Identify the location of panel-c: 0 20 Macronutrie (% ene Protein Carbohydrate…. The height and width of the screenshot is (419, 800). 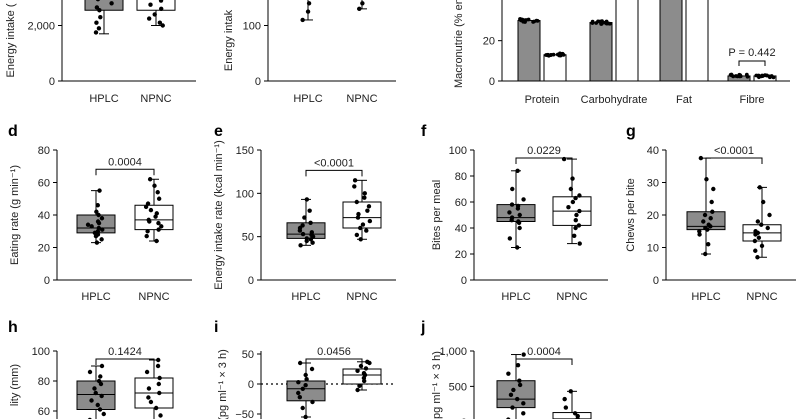
(621, 53).